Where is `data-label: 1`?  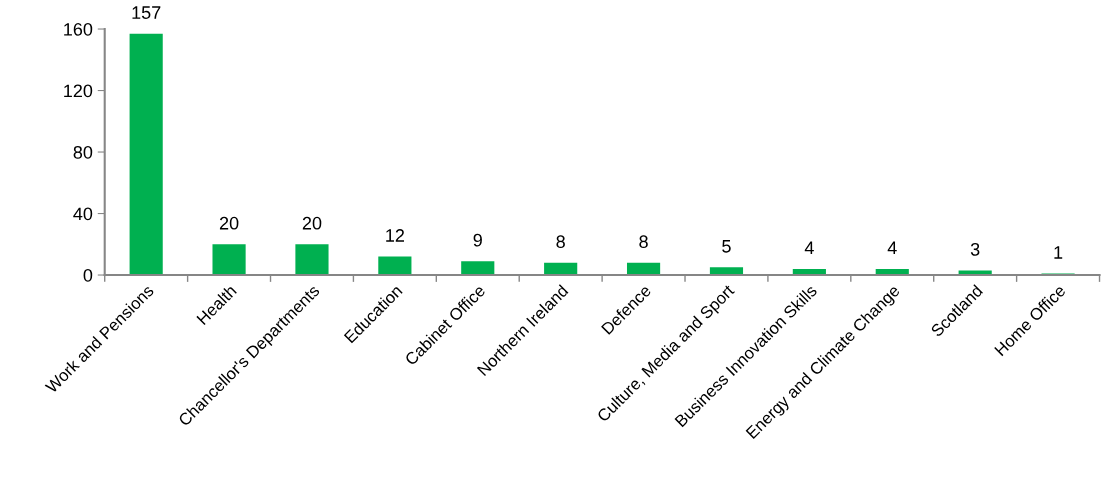
data-label: 1 is located at coordinates (1058, 252).